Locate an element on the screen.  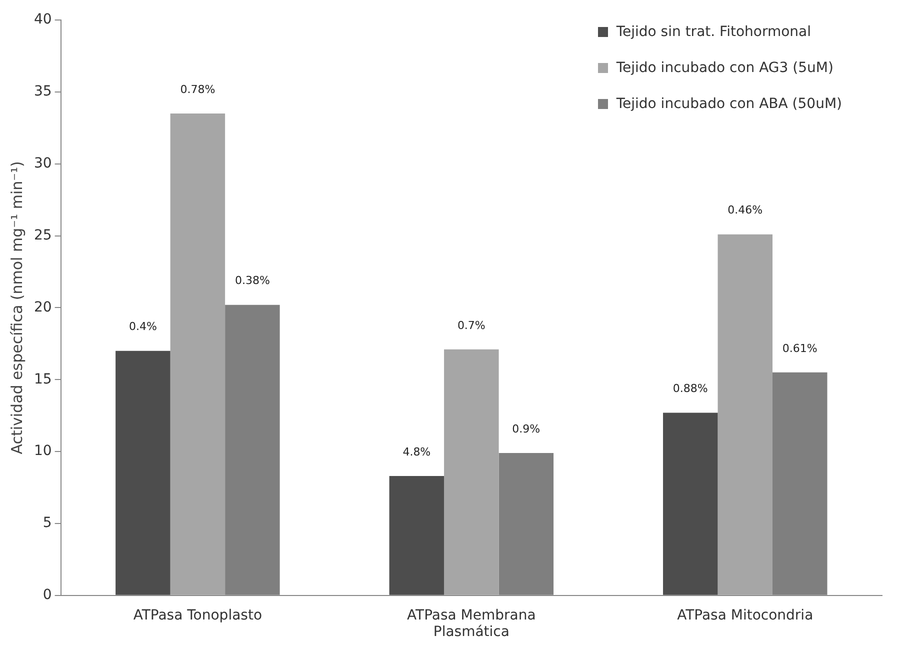
annotation: 0.46% is located at coordinates (745, 210).